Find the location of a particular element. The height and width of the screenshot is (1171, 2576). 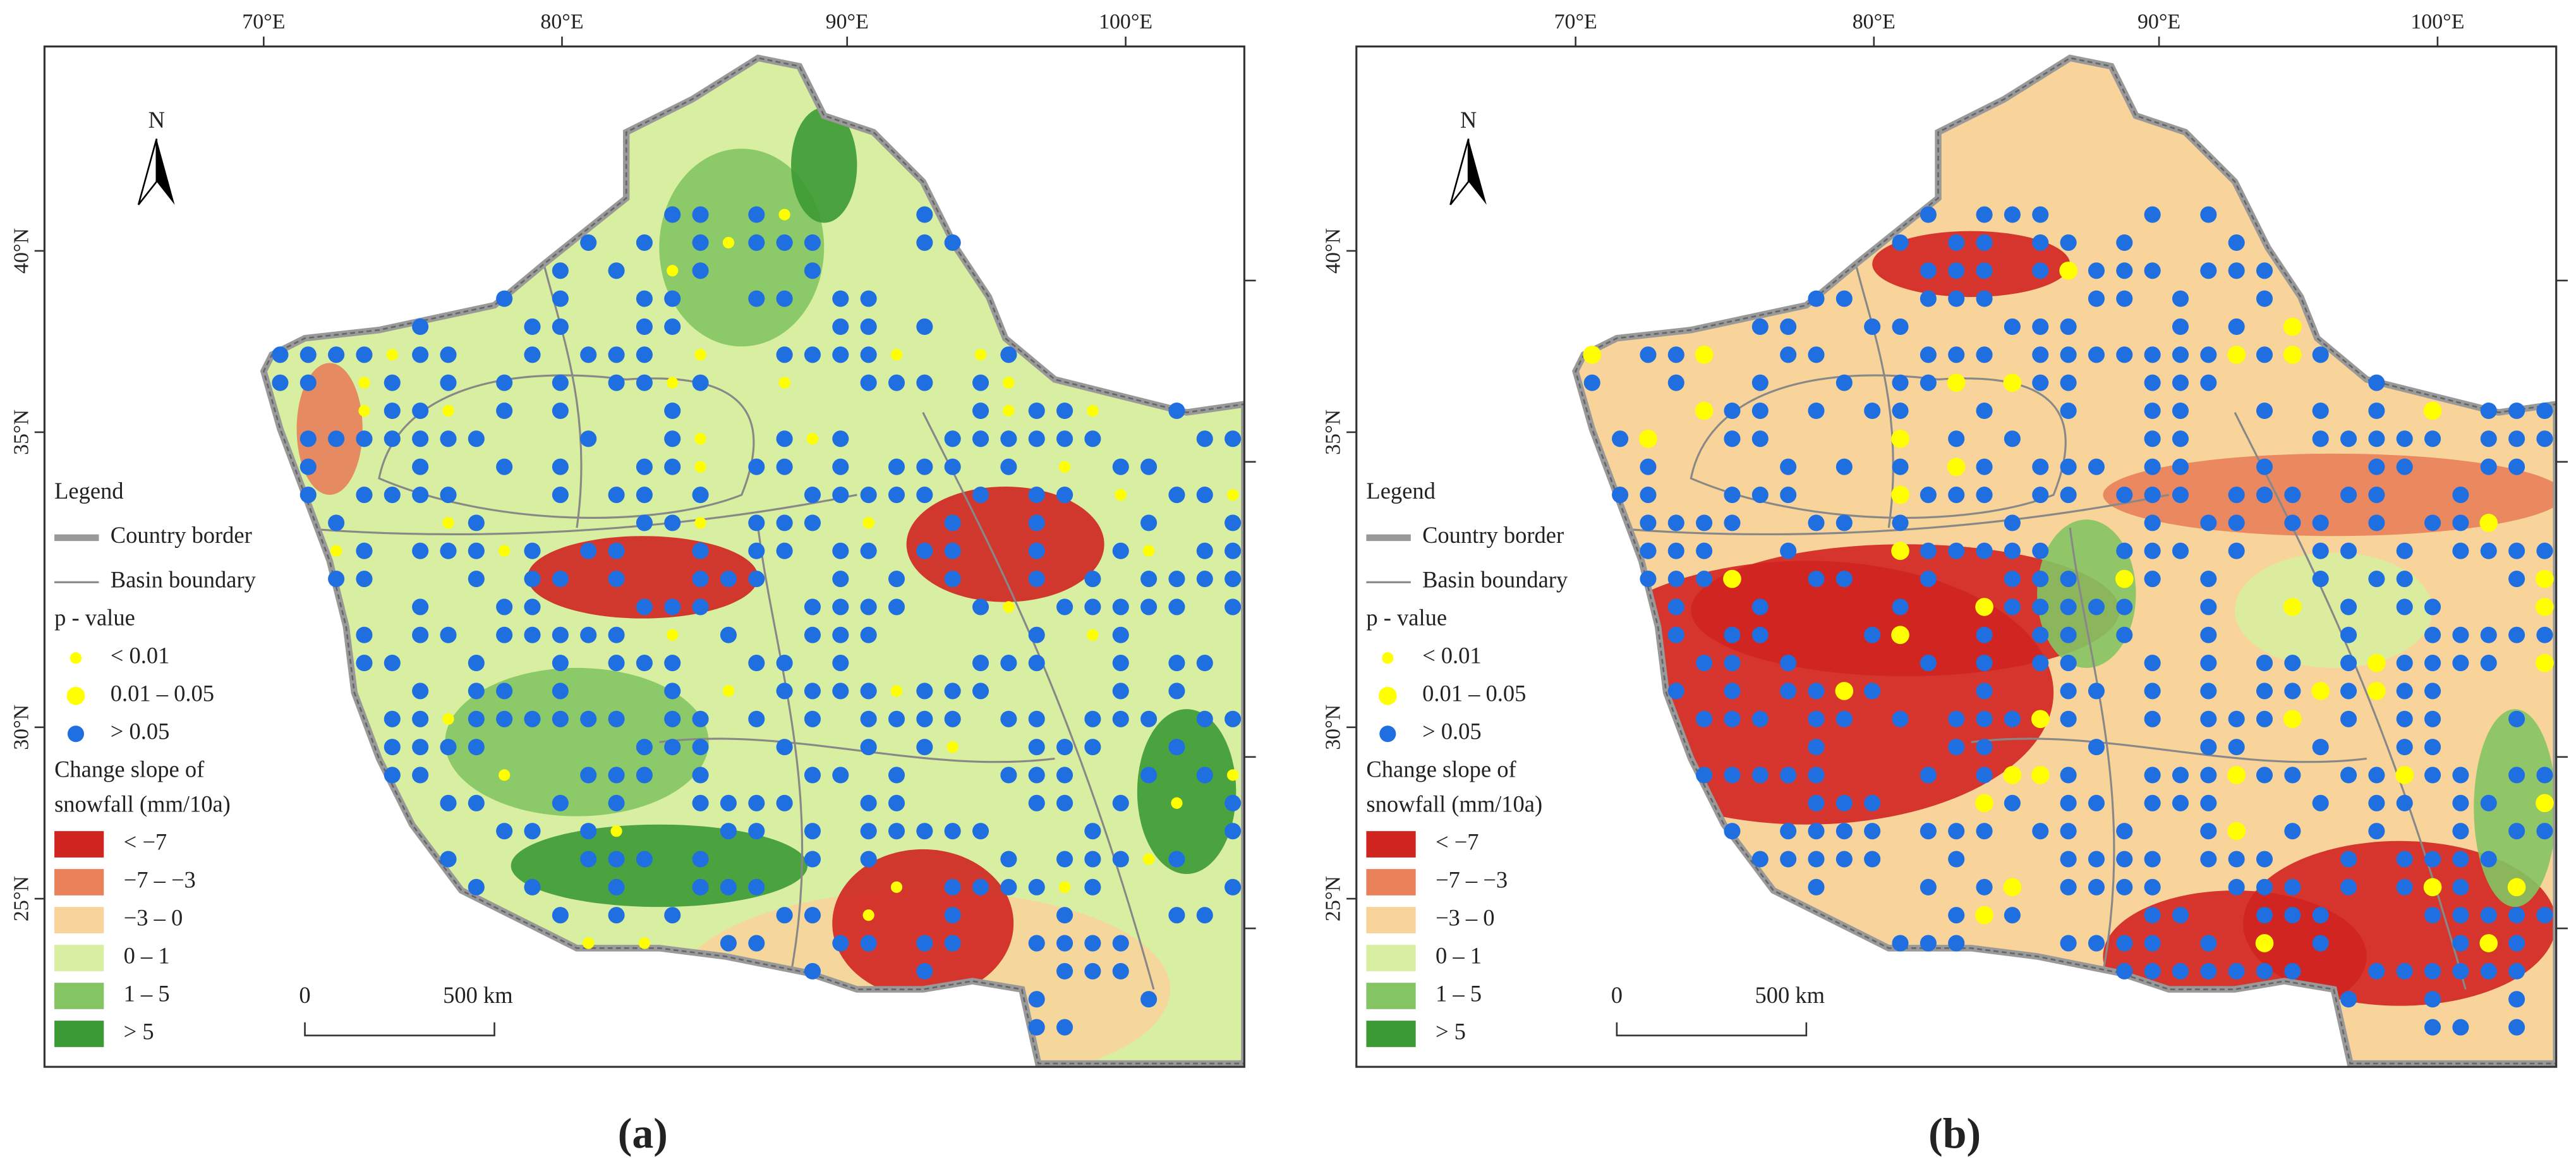

north-label: N is located at coordinates (1468, 120).